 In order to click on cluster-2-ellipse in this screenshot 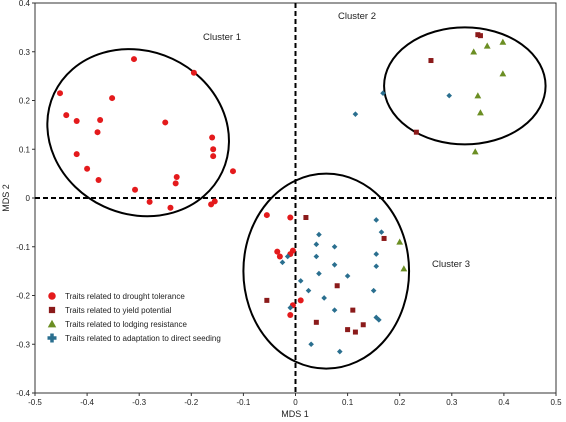, I will do `click(465, 86)`.